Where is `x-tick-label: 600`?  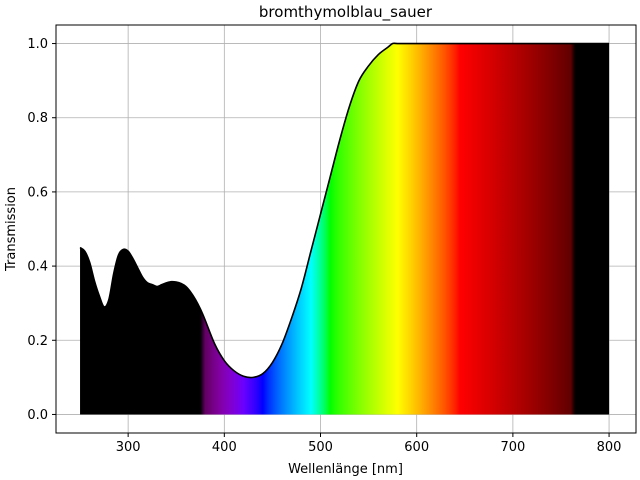
x-tick-label: 600 is located at coordinates (416, 447).